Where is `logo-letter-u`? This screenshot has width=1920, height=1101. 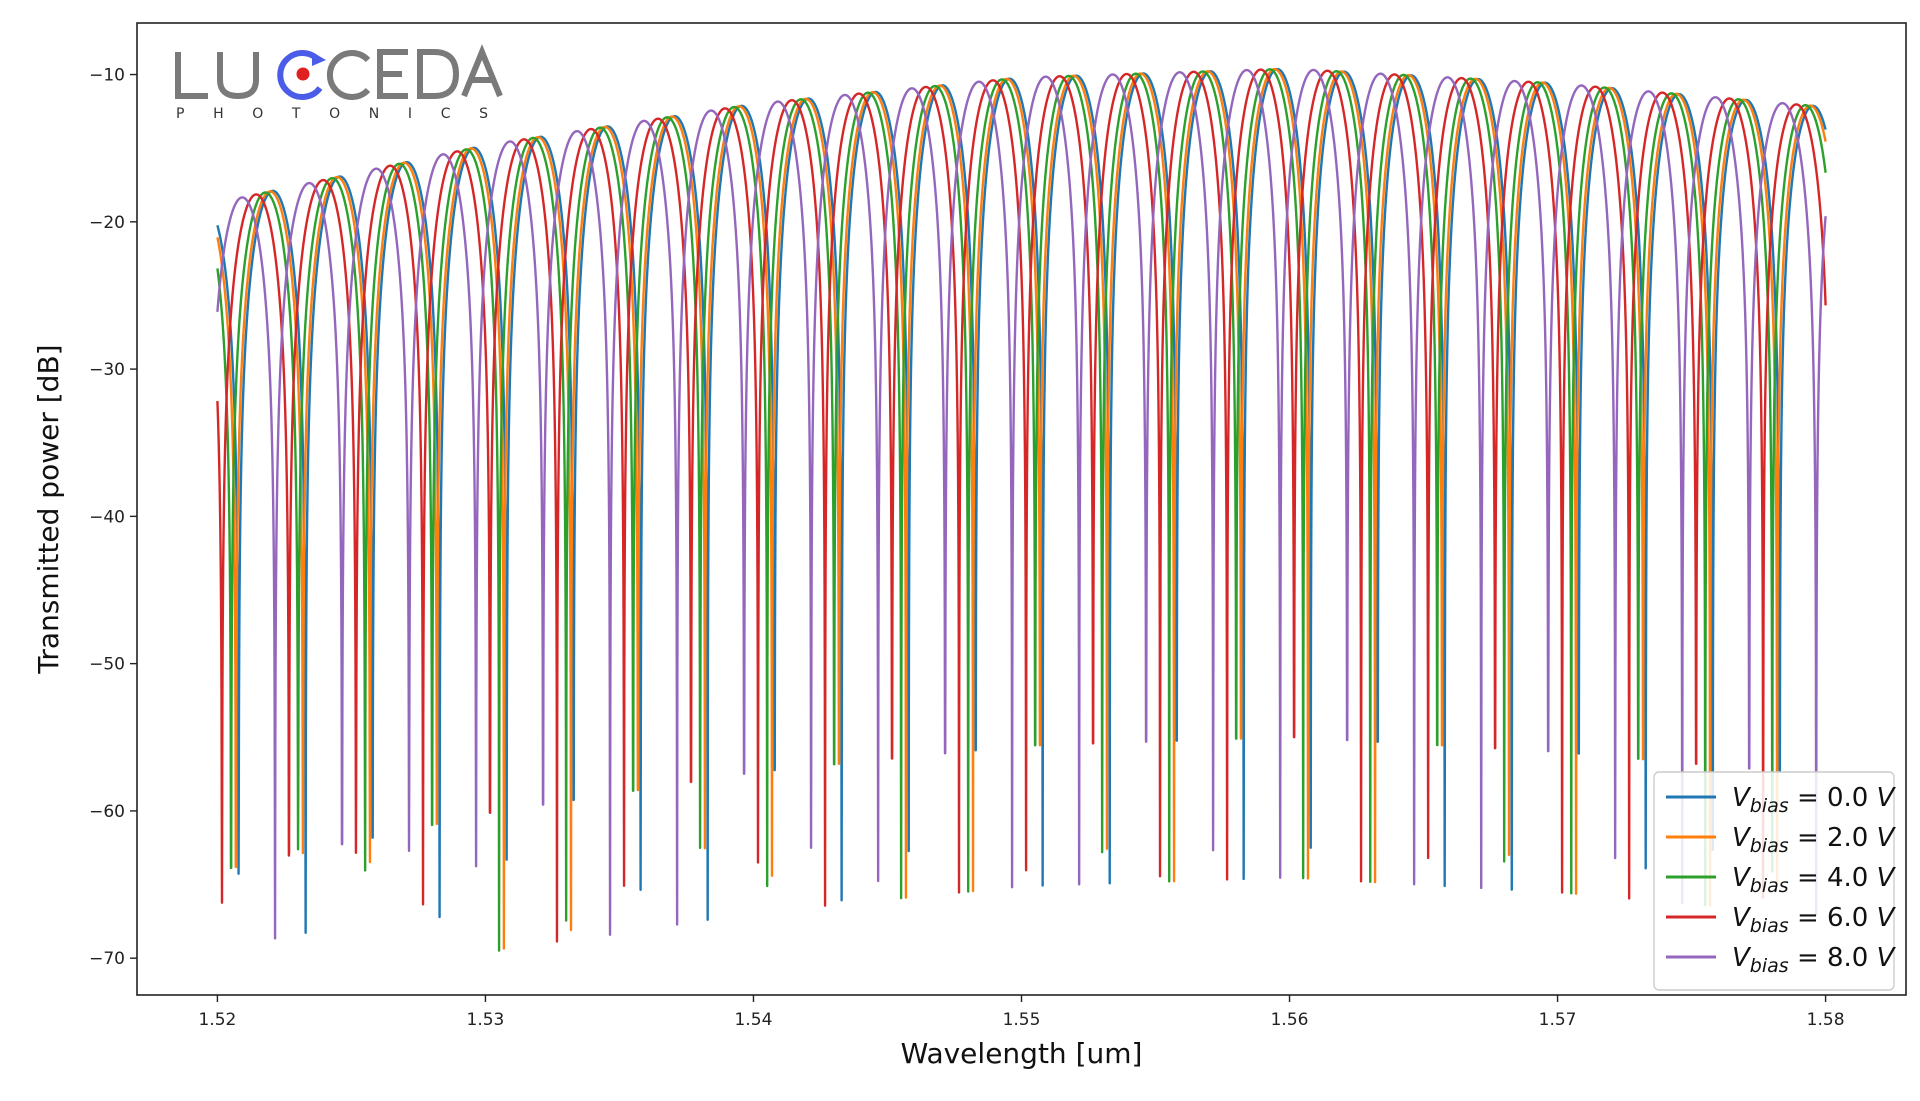 logo-letter-u is located at coordinates (238, 76).